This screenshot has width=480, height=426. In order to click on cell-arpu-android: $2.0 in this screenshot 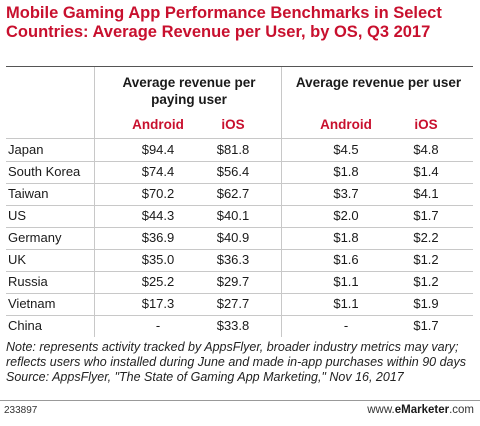, I will do `click(346, 215)`.